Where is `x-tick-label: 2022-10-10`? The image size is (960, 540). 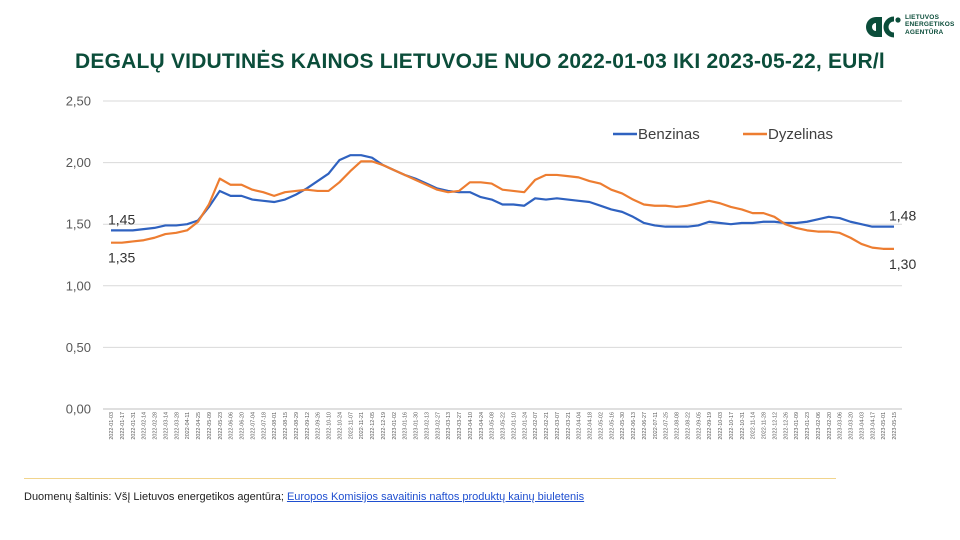 x-tick-label: 2022-10-10 is located at coordinates (330, 426).